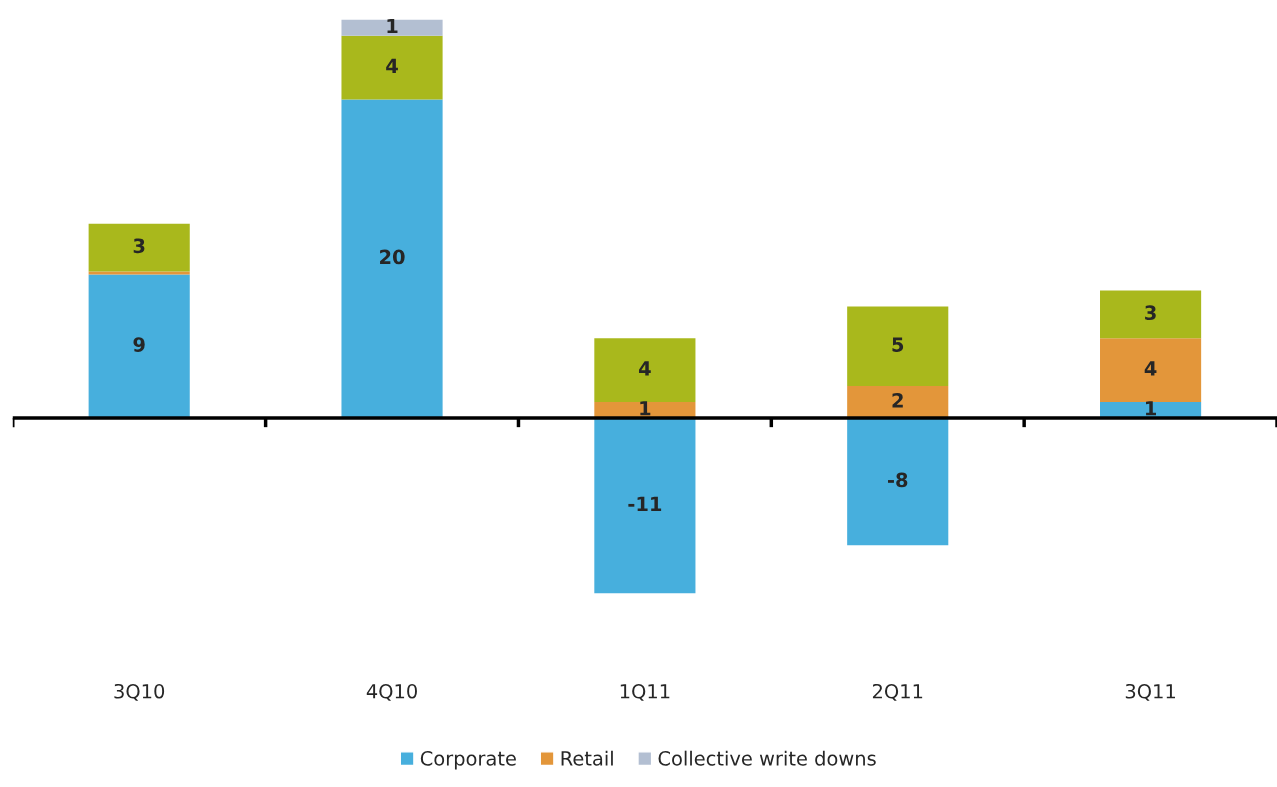 The image size is (1277, 787). What do you see at coordinates (645, 692) in the screenshot?
I see `x-tick-label: 1Q11` at bounding box center [645, 692].